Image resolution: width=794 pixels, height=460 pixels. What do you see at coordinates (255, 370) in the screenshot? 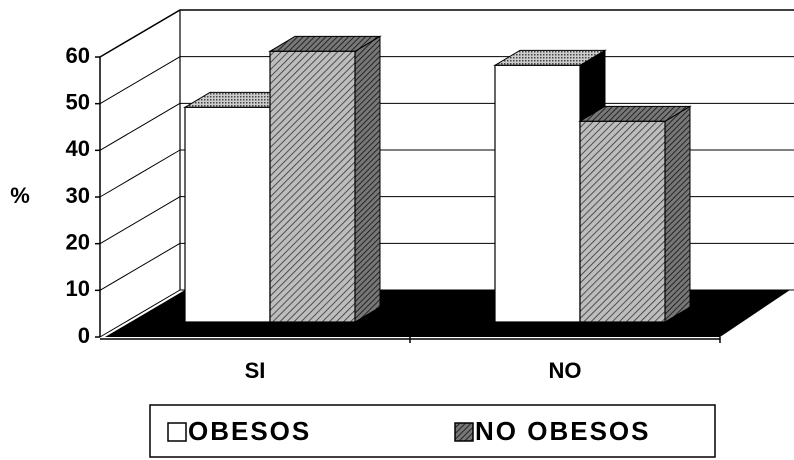
I see `x-tick-label: SI` at bounding box center [255, 370].